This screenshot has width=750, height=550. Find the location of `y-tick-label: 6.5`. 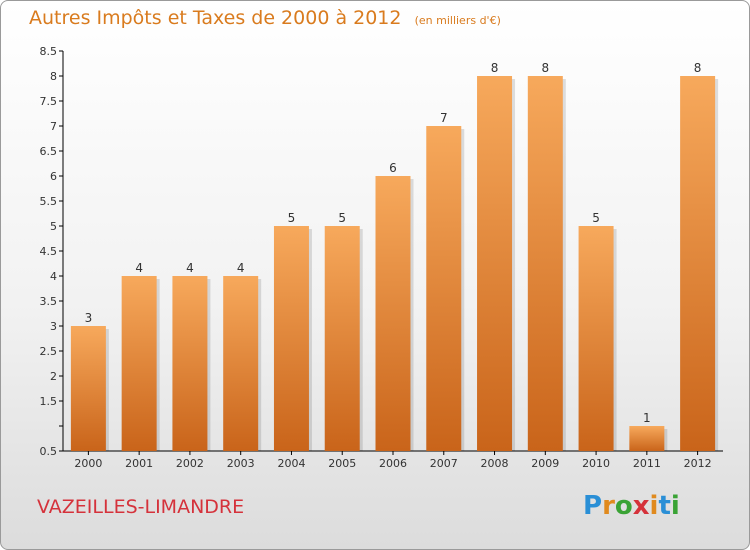

y-tick-label: 6.5 is located at coordinates (49, 151).